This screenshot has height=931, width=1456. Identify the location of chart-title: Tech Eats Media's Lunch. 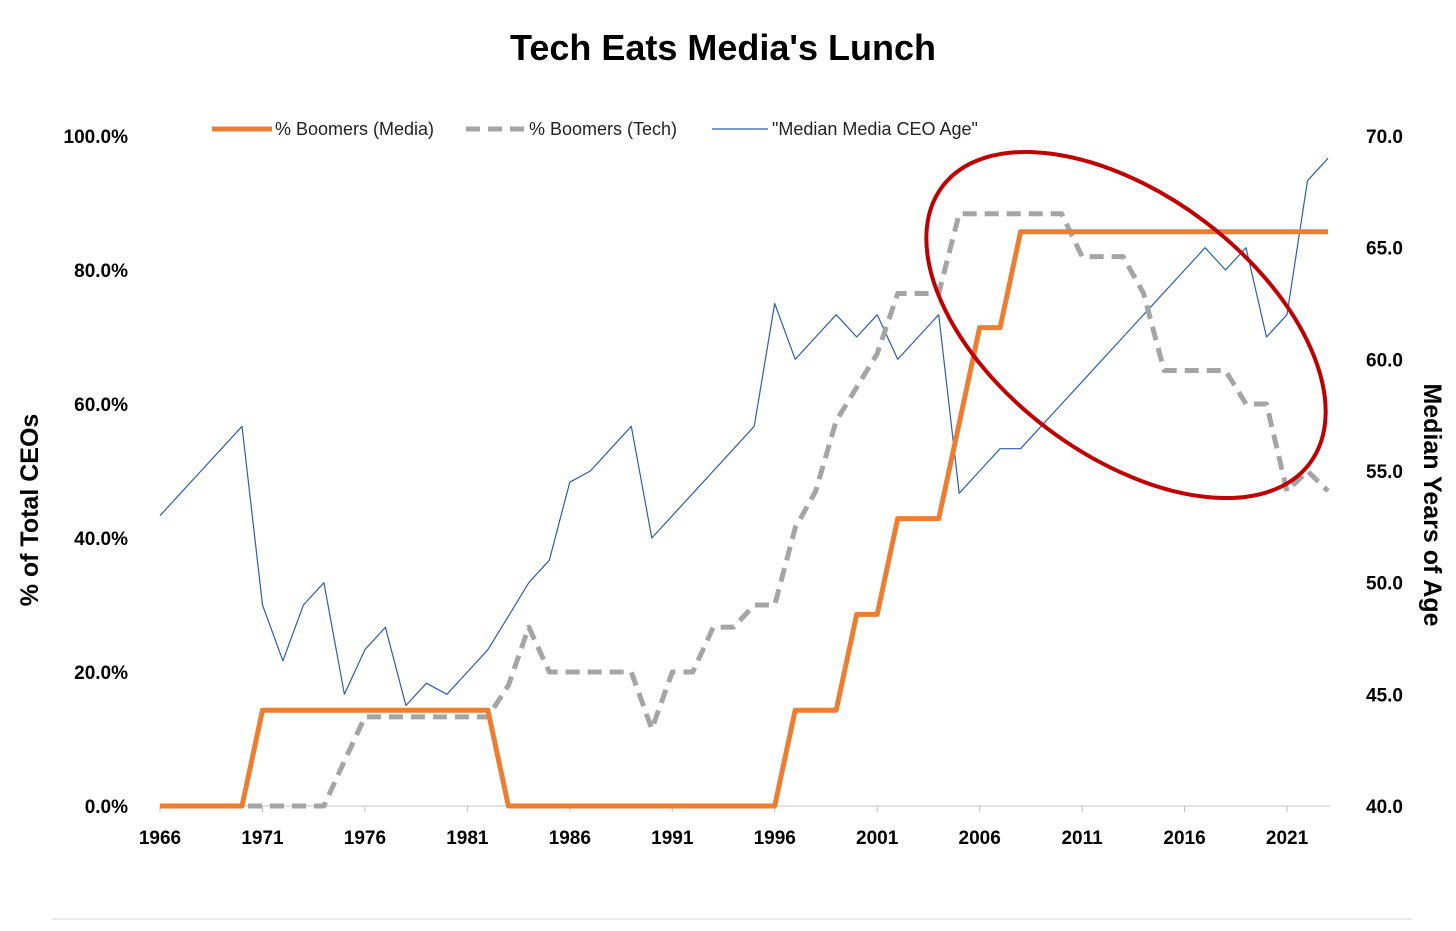
(723, 47).